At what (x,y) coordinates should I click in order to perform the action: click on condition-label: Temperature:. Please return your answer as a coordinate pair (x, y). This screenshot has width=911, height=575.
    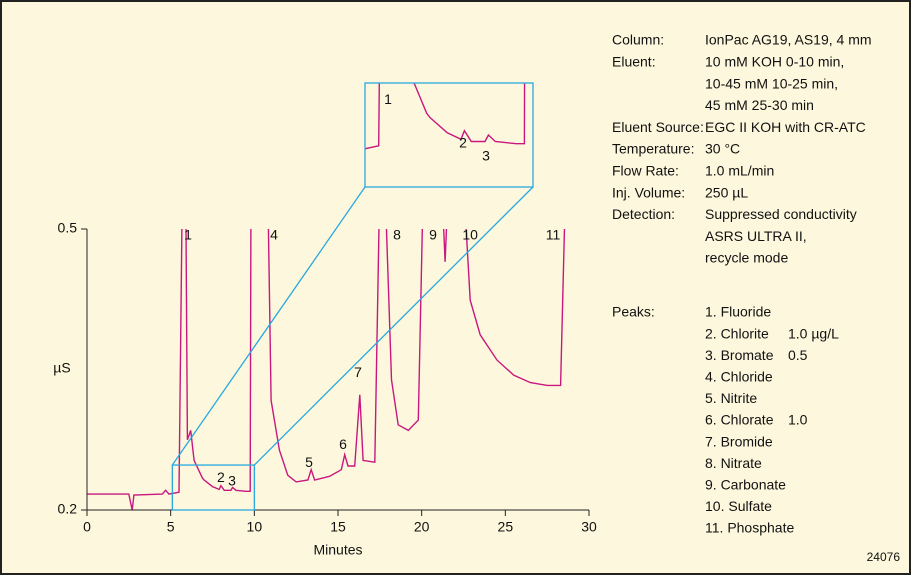
    Looking at the image, I should click on (653, 149).